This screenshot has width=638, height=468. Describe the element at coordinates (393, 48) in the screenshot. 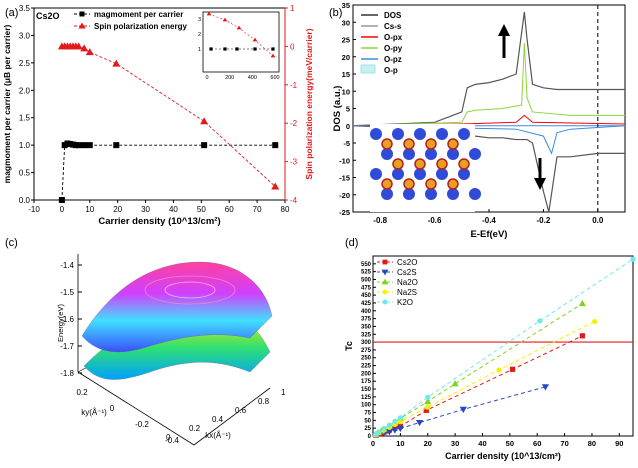

I see `legend-label-b: O-py` at that location.